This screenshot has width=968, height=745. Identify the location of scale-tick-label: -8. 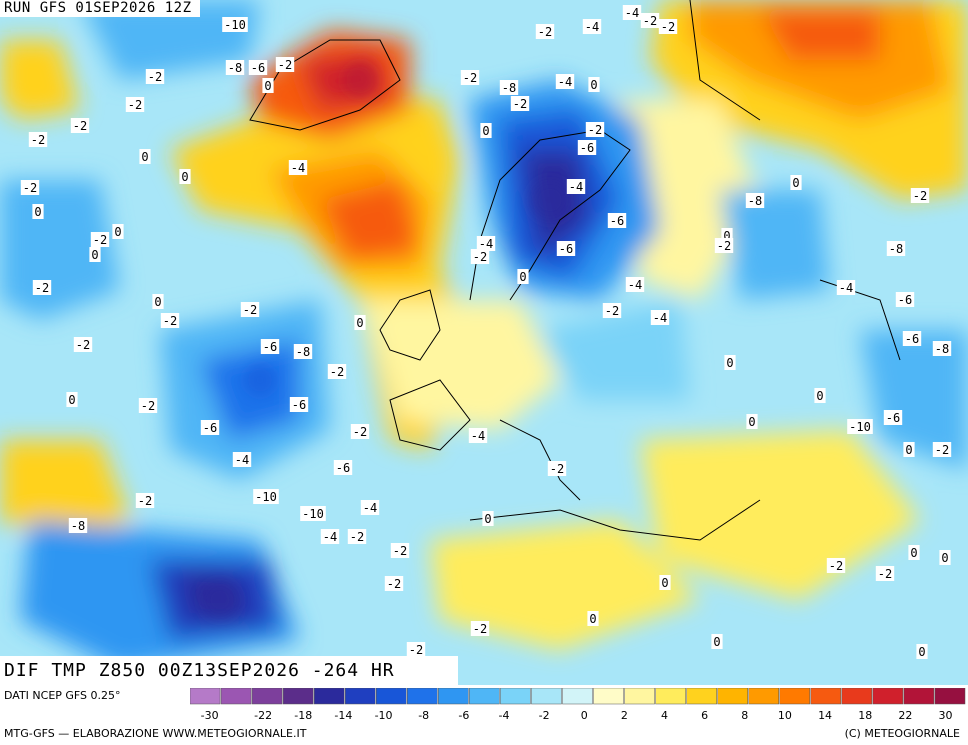
(423, 715).